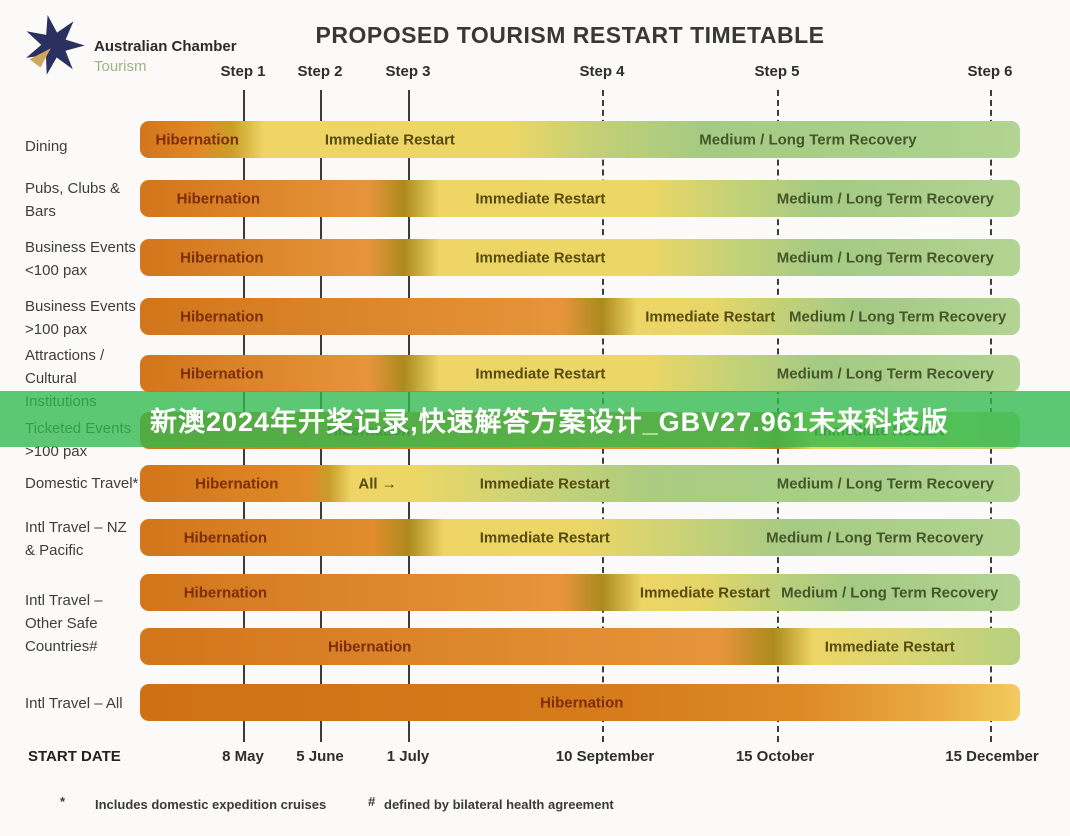 The image size is (1070, 836). What do you see at coordinates (243, 71) in the screenshot?
I see `step-label-1: Step 1` at bounding box center [243, 71].